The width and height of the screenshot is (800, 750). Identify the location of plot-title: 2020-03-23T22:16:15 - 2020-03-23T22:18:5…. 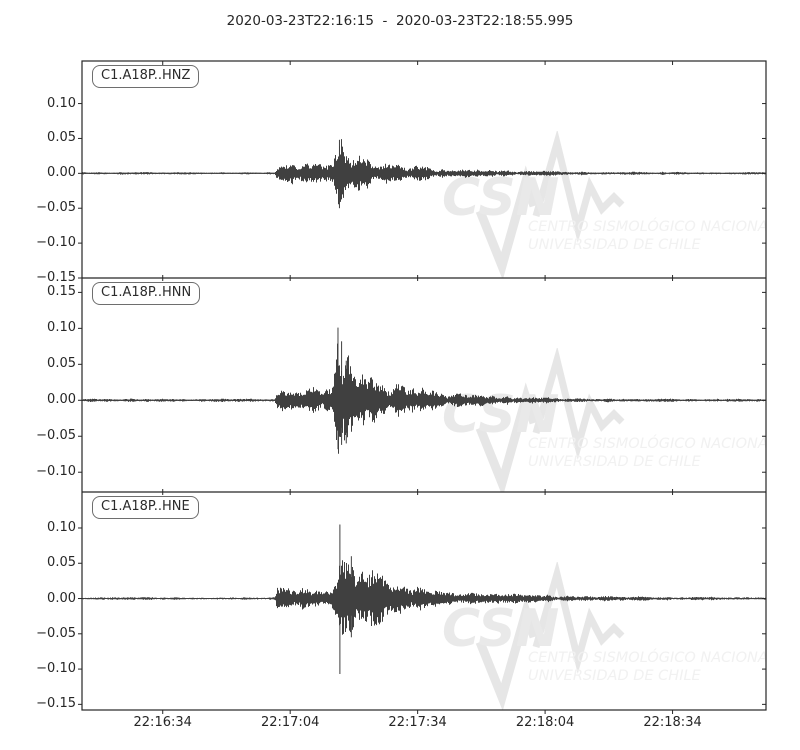
(400, 21).